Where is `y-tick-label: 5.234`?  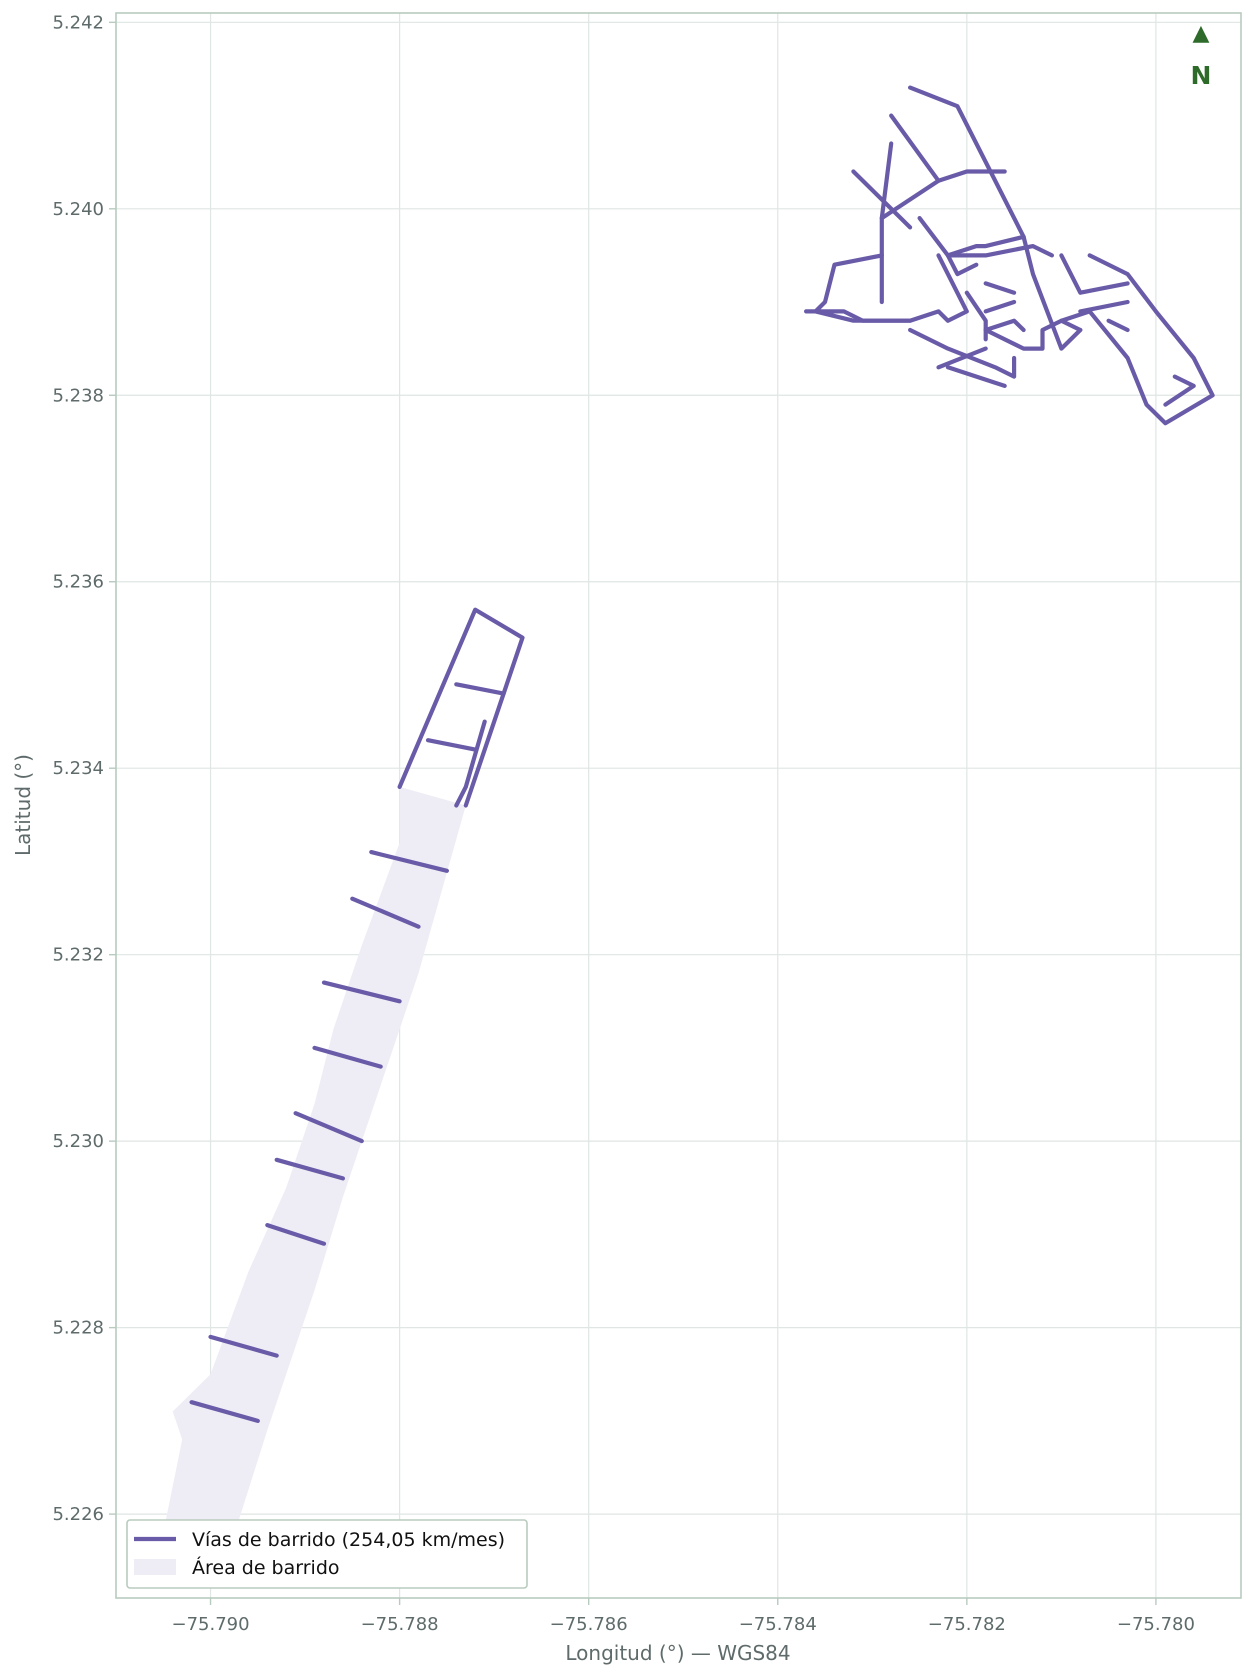
y-tick-label: 5.234 is located at coordinates (78, 768).